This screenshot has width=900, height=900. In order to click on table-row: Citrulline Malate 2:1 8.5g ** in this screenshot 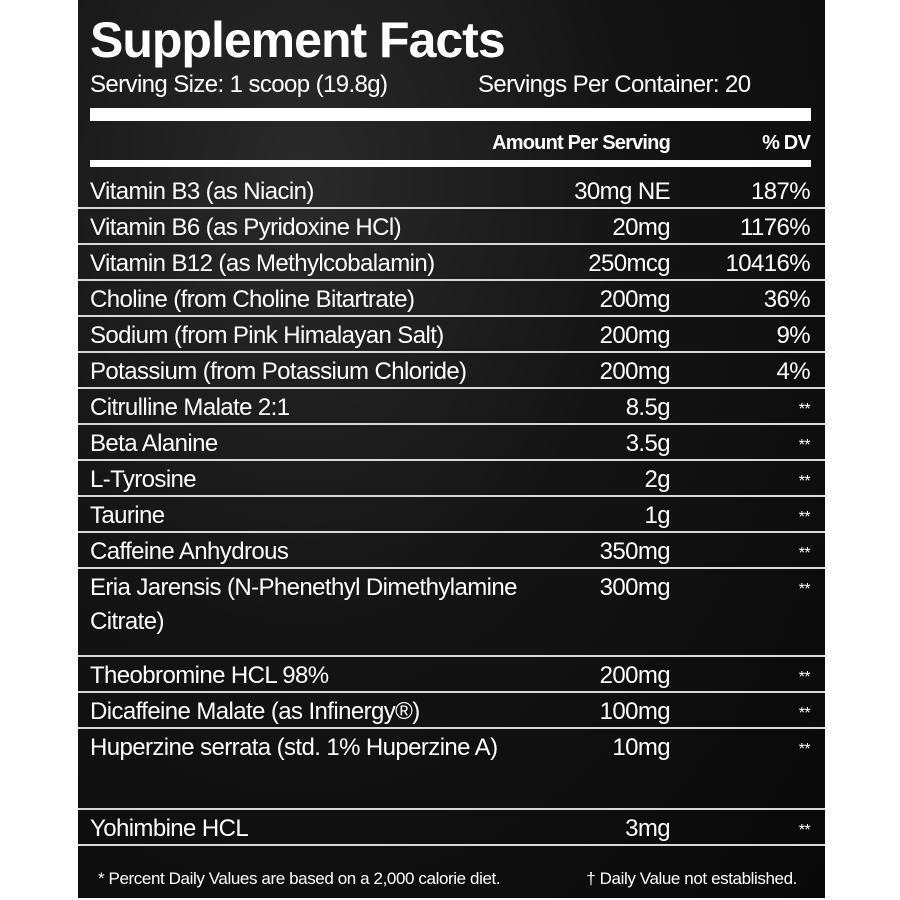, I will do `click(451, 407)`.